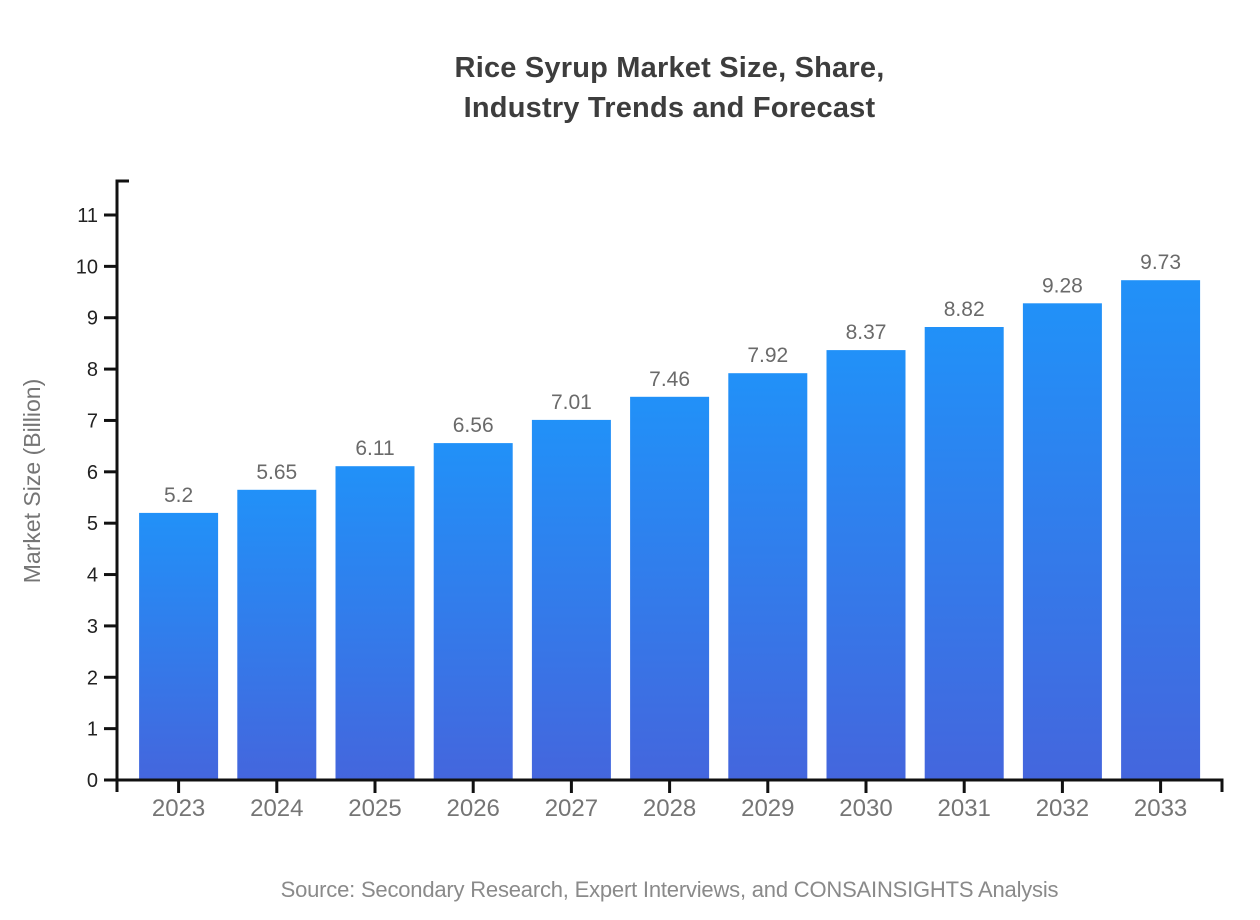 The width and height of the screenshot is (1260, 920). What do you see at coordinates (767, 355) in the screenshot?
I see `bar-value-label: 7.92` at bounding box center [767, 355].